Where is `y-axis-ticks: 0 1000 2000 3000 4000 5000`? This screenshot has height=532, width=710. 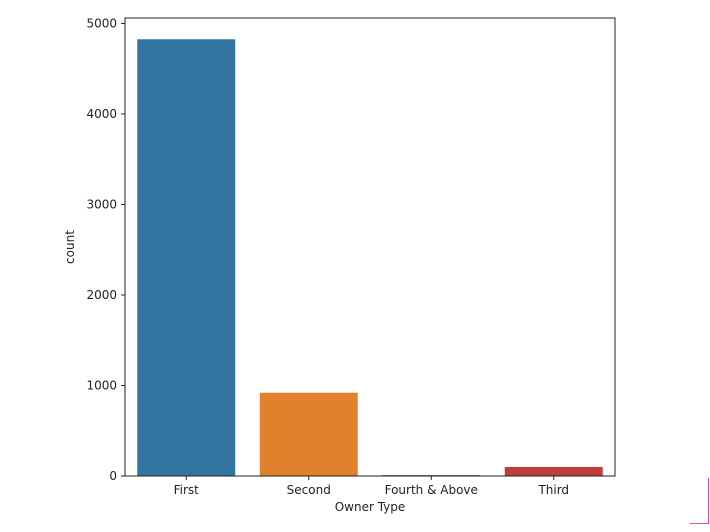
y-axis-ticks: 0 1000 2000 3000 4000 5000 is located at coordinates (105, 249).